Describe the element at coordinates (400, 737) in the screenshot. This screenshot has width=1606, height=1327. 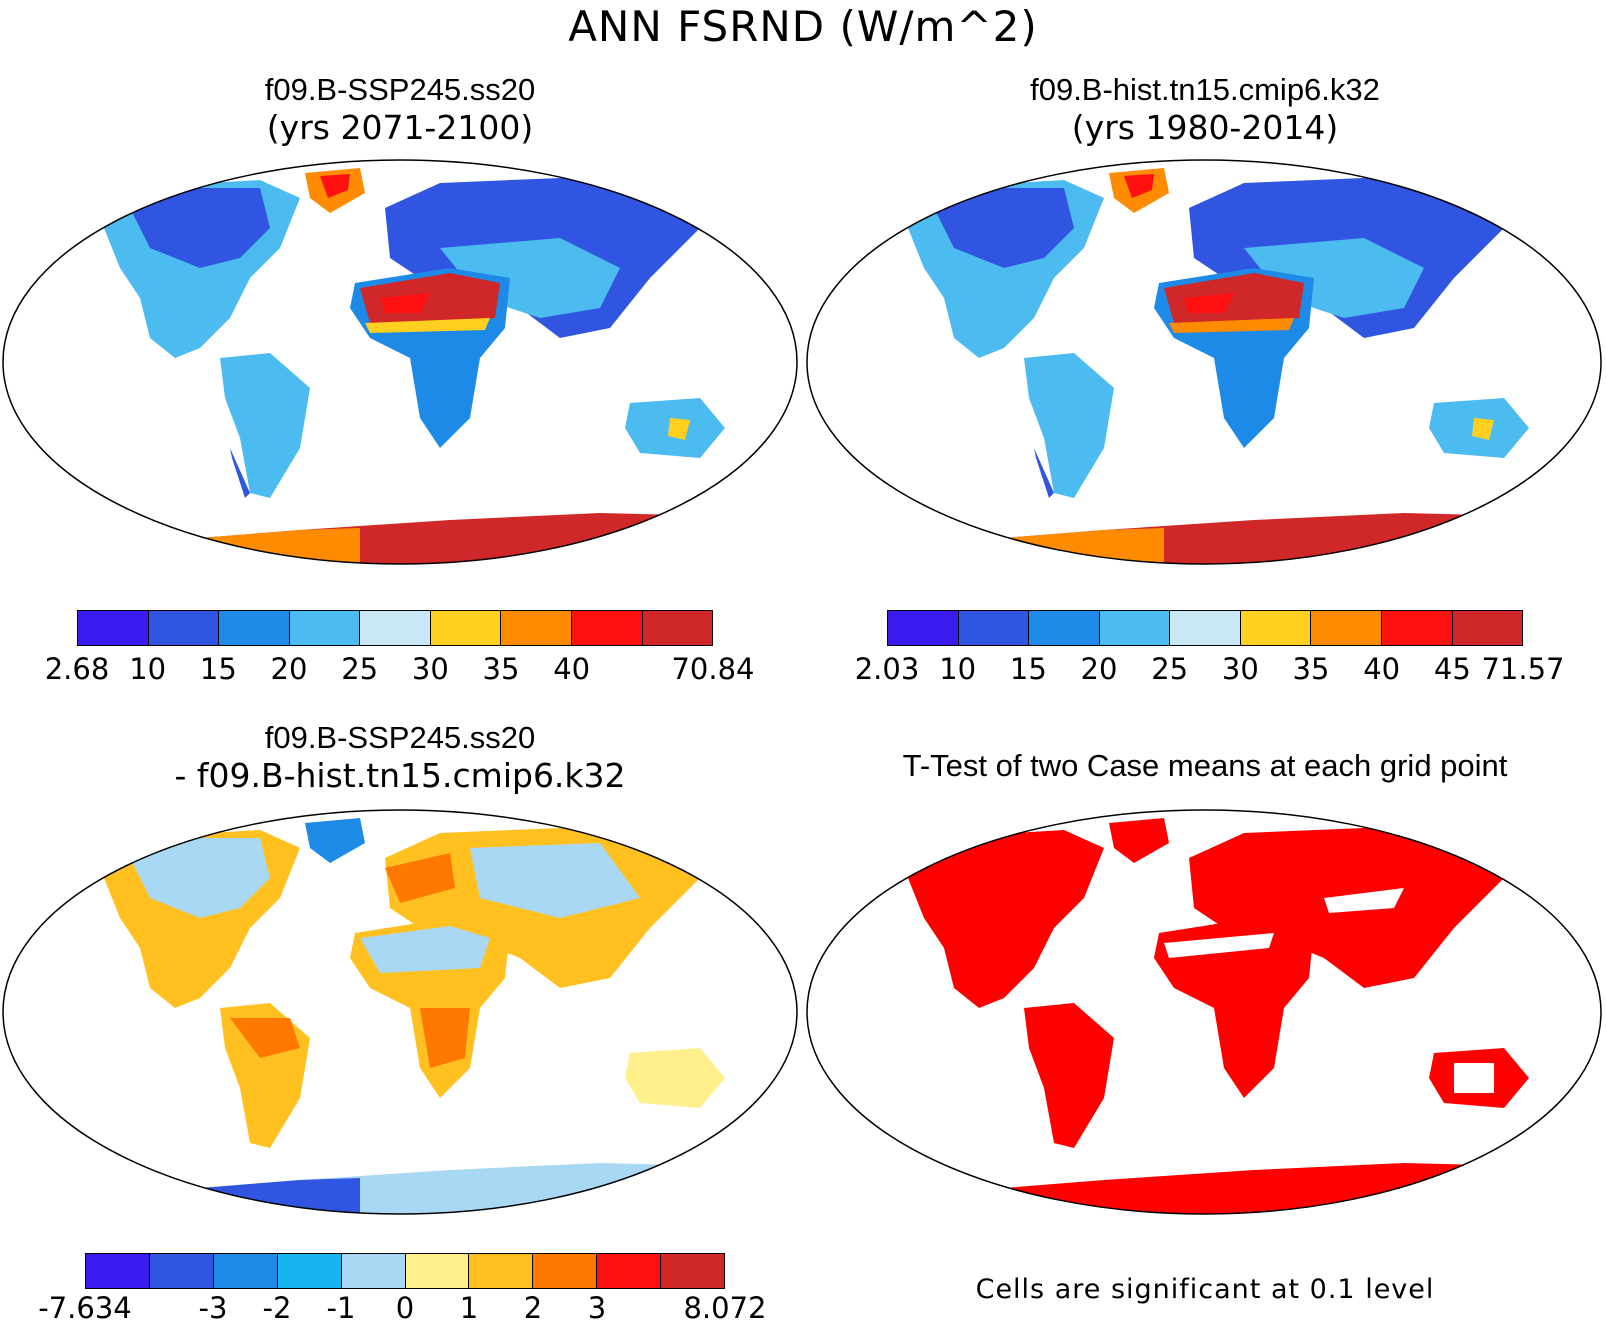
I see `panel-difference-case: f09.B-SSP245.ss20` at that location.